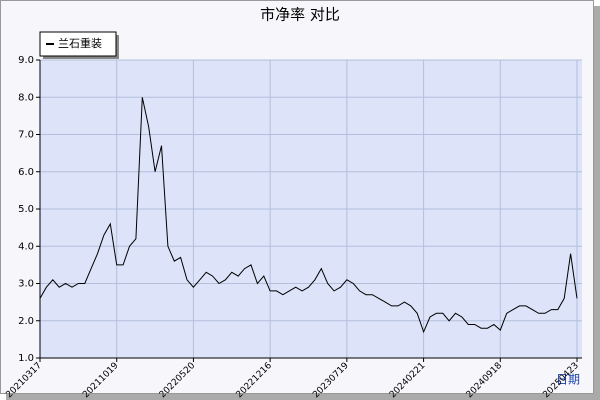 Image resolution: width=600 pixels, height=400 pixels. Describe the element at coordinates (26, 209) in the screenshot. I see `y-tick-label: 5.0` at that location.